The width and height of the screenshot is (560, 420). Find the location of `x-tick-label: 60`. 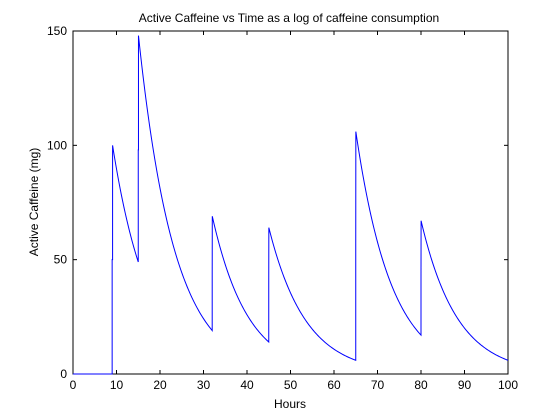

x-tick-label: 60 is located at coordinates (334, 385).